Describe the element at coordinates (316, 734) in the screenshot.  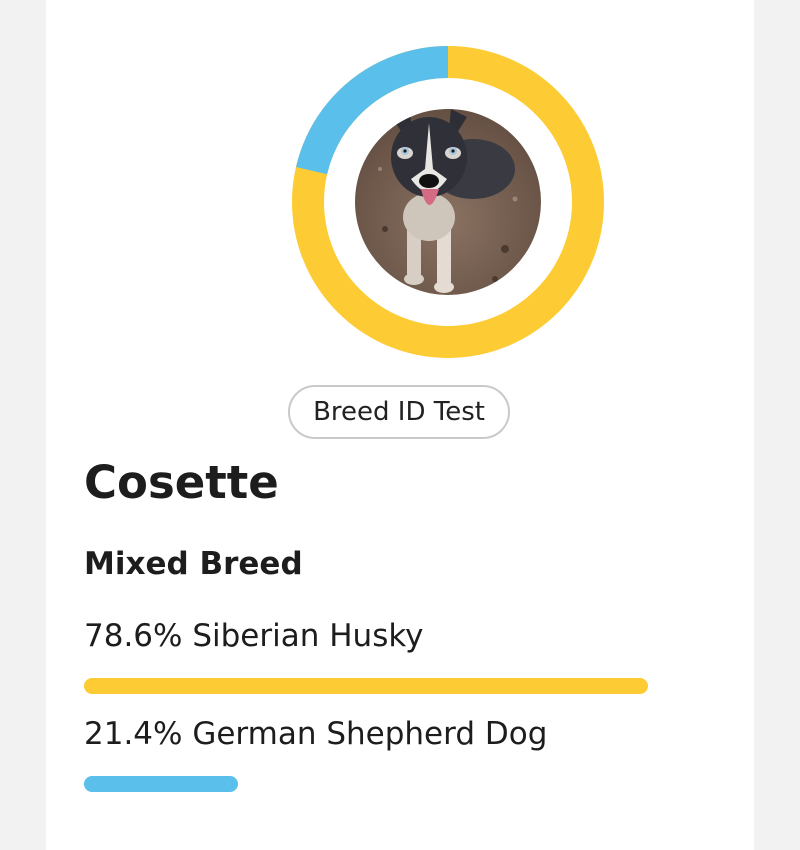
I see `breed-label: 21.4% German Shepherd Dog` at that location.